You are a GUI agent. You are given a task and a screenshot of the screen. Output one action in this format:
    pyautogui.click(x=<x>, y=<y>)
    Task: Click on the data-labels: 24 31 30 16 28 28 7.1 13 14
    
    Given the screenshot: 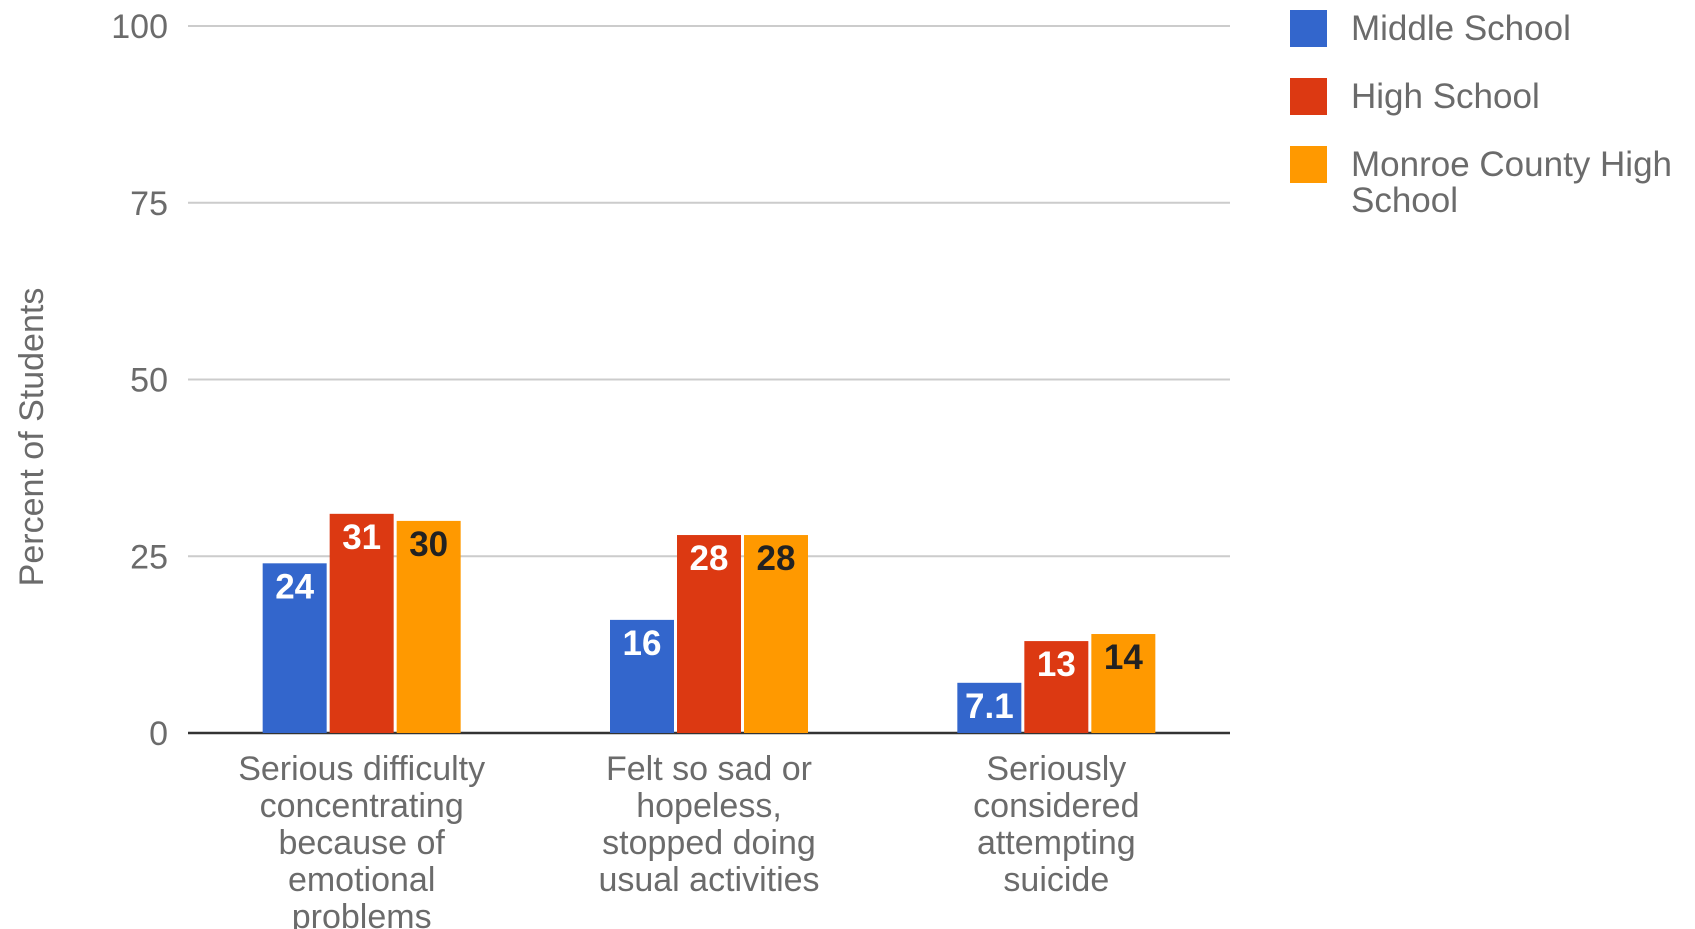 What is the action you would take?
    pyautogui.click(x=709, y=622)
    